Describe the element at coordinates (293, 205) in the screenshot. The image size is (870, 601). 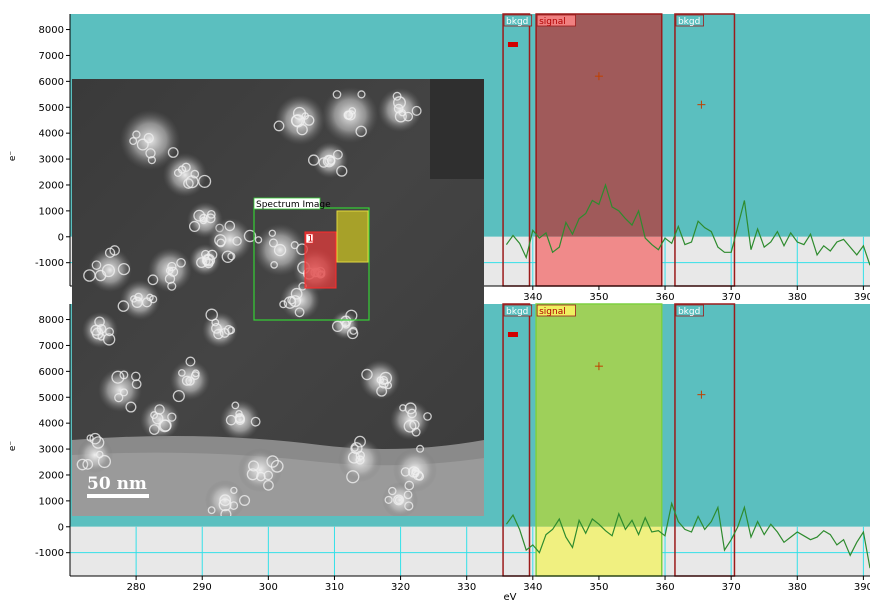
I see `roi-label: Spectrum Image` at that location.